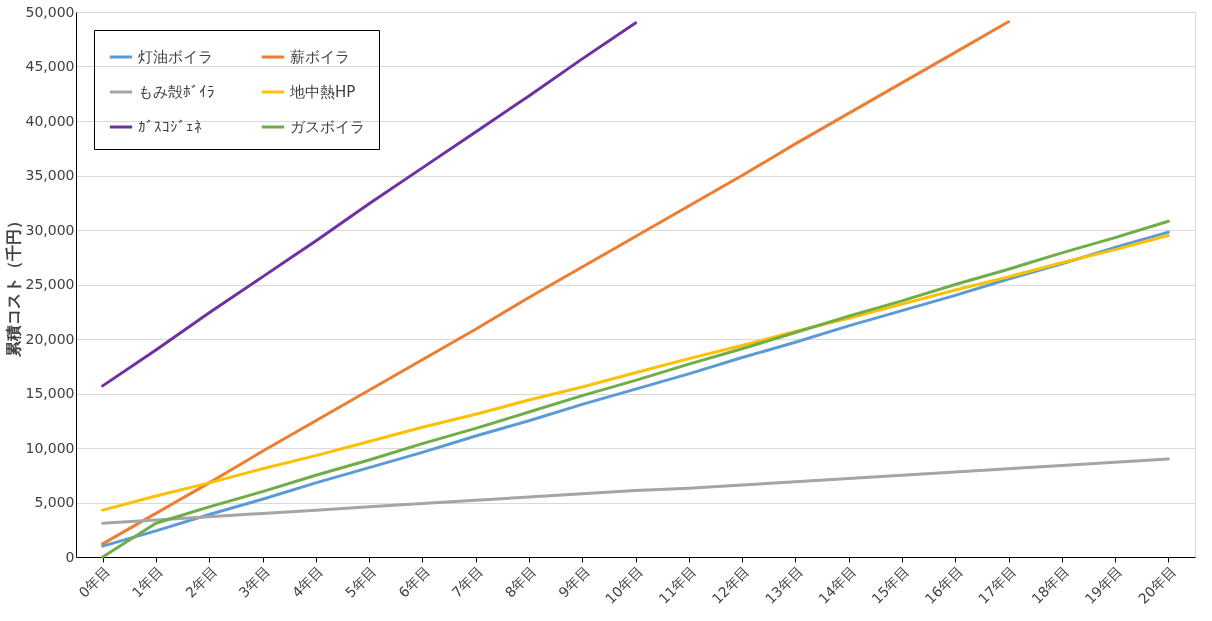  I want to click on x-tick-label: 7年目, so click(467, 582).